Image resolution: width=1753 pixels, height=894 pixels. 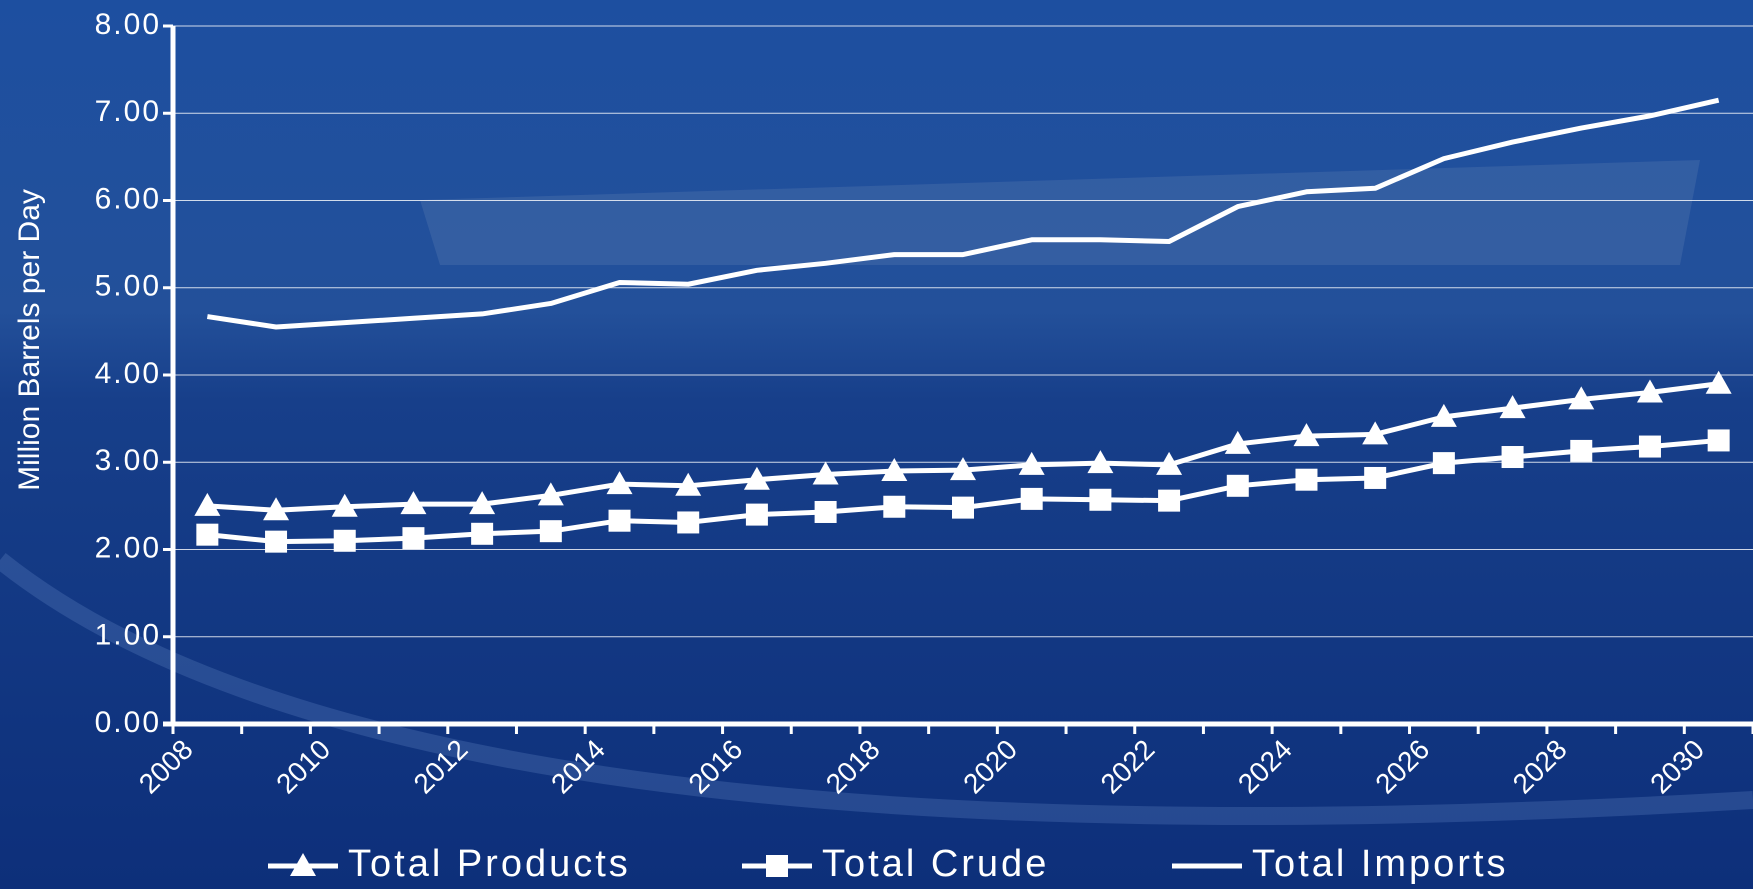 What do you see at coordinates (128, 722) in the screenshot?
I see `y-tick-label: 0.00` at bounding box center [128, 722].